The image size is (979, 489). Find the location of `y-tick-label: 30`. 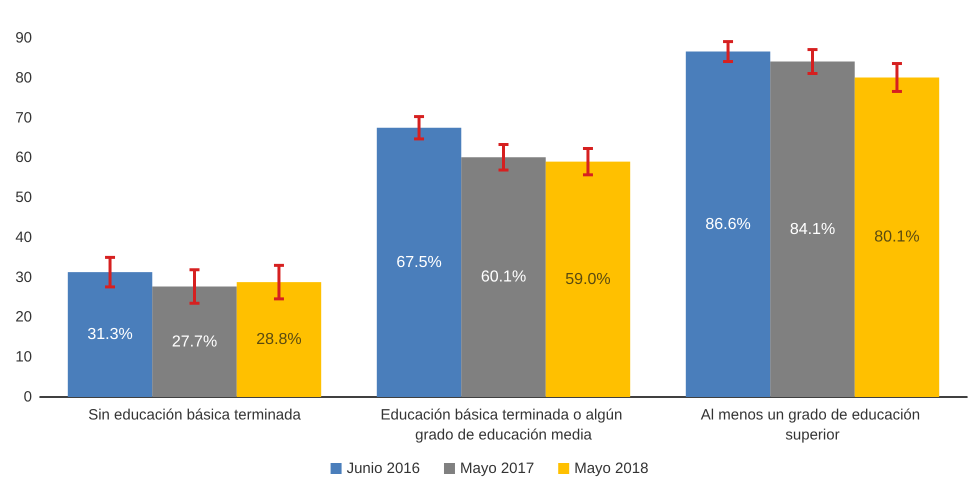

y-tick-label: 30 is located at coordinates (23, 277).